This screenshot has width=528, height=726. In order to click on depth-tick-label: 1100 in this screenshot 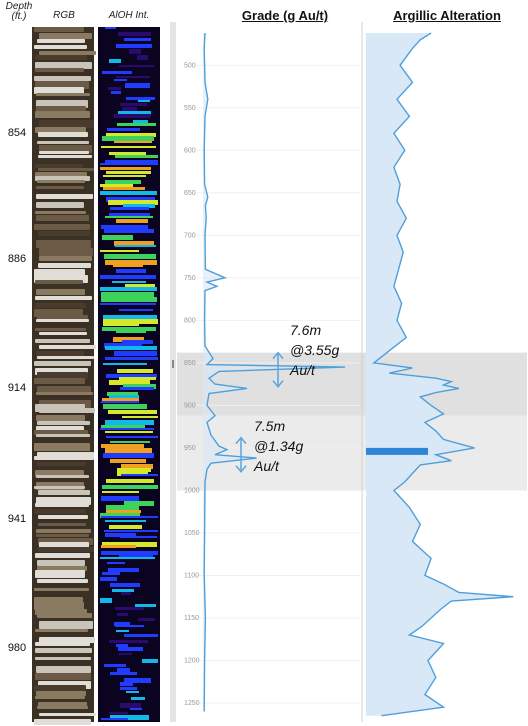, I will do `click(191, 575)`.